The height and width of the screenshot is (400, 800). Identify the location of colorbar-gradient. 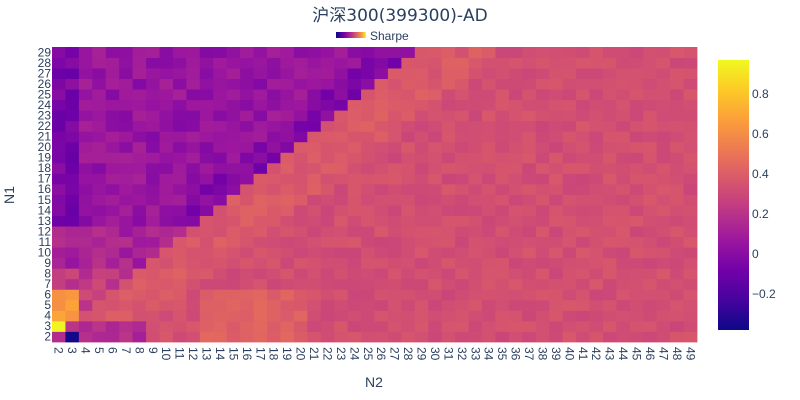
(733, 195).